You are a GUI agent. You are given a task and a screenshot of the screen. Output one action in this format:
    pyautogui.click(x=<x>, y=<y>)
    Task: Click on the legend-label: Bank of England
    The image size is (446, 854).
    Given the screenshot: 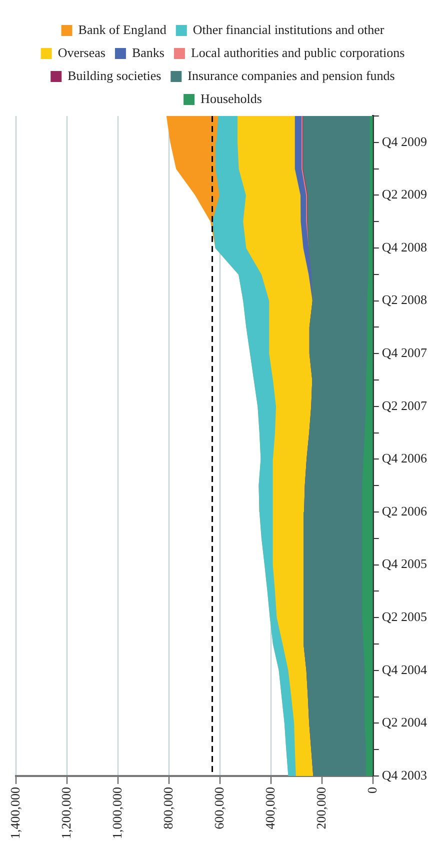 What is the action you would take?
    pyautogui.click(x=122, y=29)
    